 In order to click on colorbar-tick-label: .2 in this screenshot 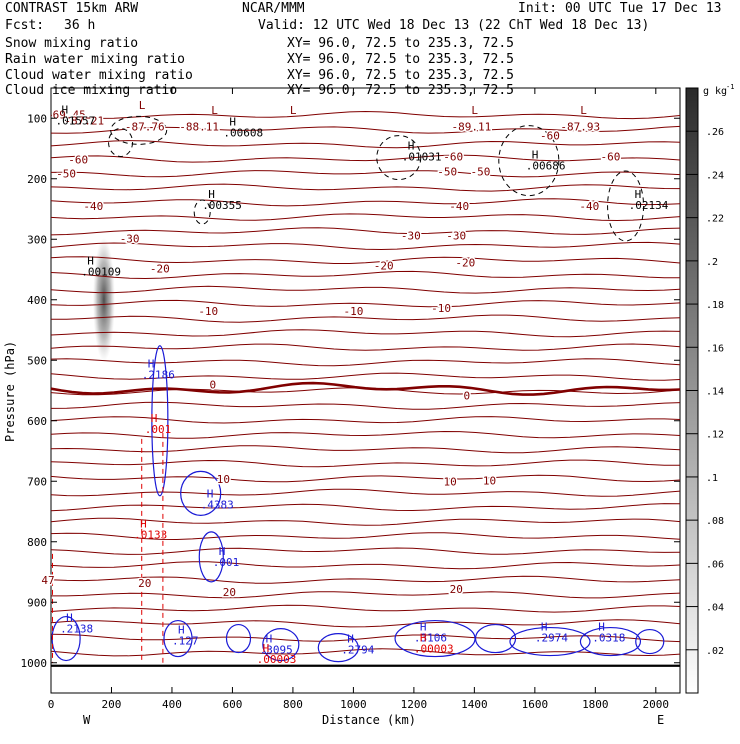, I will do `click(712, 262)`.